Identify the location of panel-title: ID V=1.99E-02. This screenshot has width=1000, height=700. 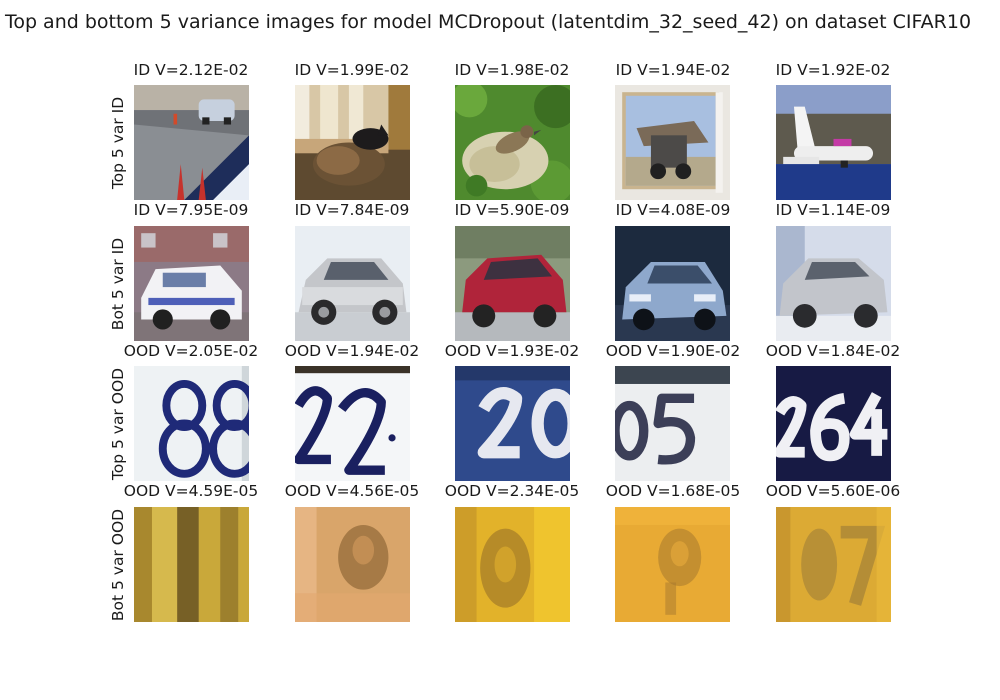
(352, 70).